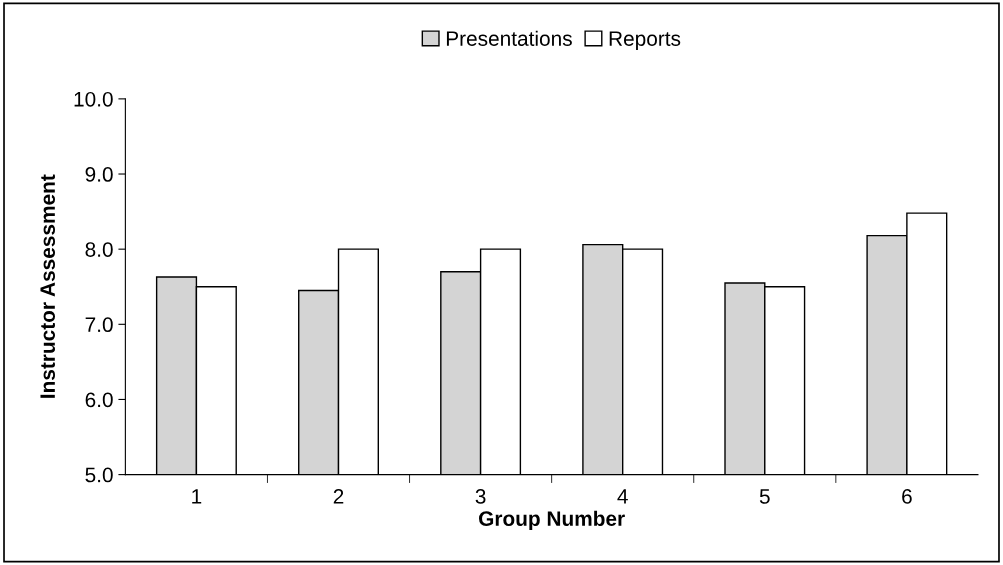 This screenshot has height=565, width=1003. I want to click on x-tick-label: 4, so click(622, 496).